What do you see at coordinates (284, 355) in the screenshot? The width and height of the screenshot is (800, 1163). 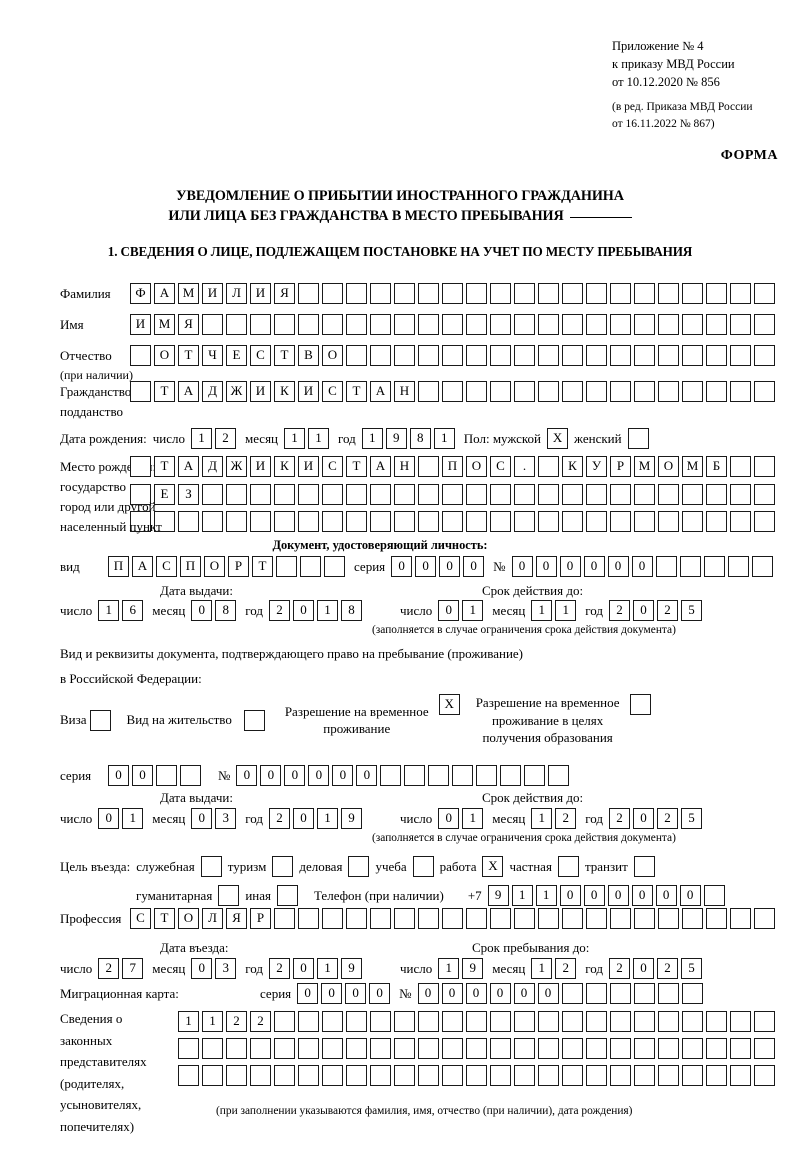 I see `char-cell: Т` at bounding box center [284, 355].